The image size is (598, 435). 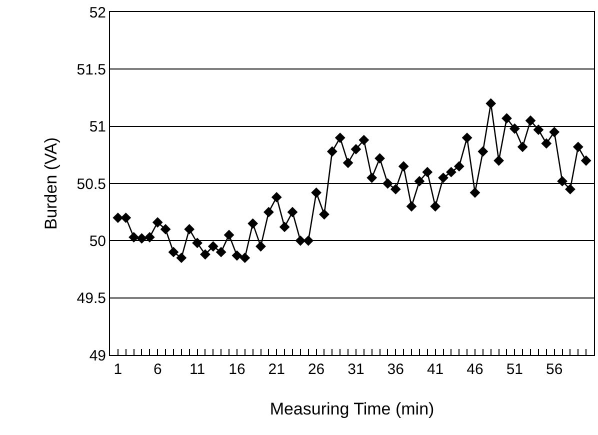 I want to click on y-tick-label: 49.5, so click(x=91, y=299).